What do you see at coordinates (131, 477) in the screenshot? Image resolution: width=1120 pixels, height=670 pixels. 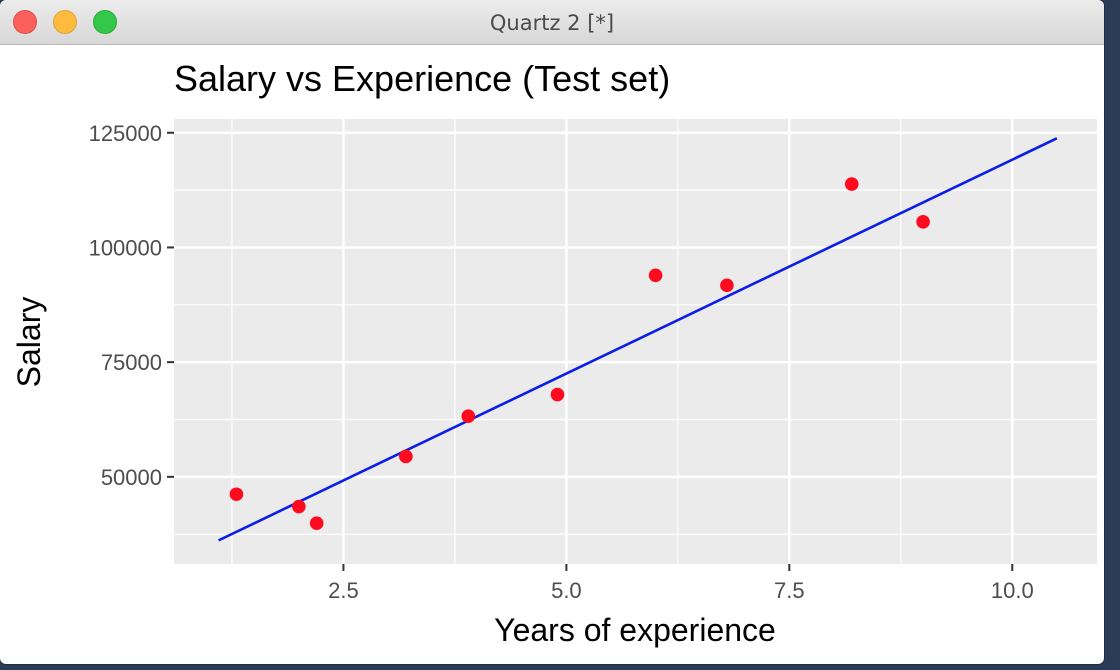 I see `y-tick-label: 50000` at bounding box center [131, 477].